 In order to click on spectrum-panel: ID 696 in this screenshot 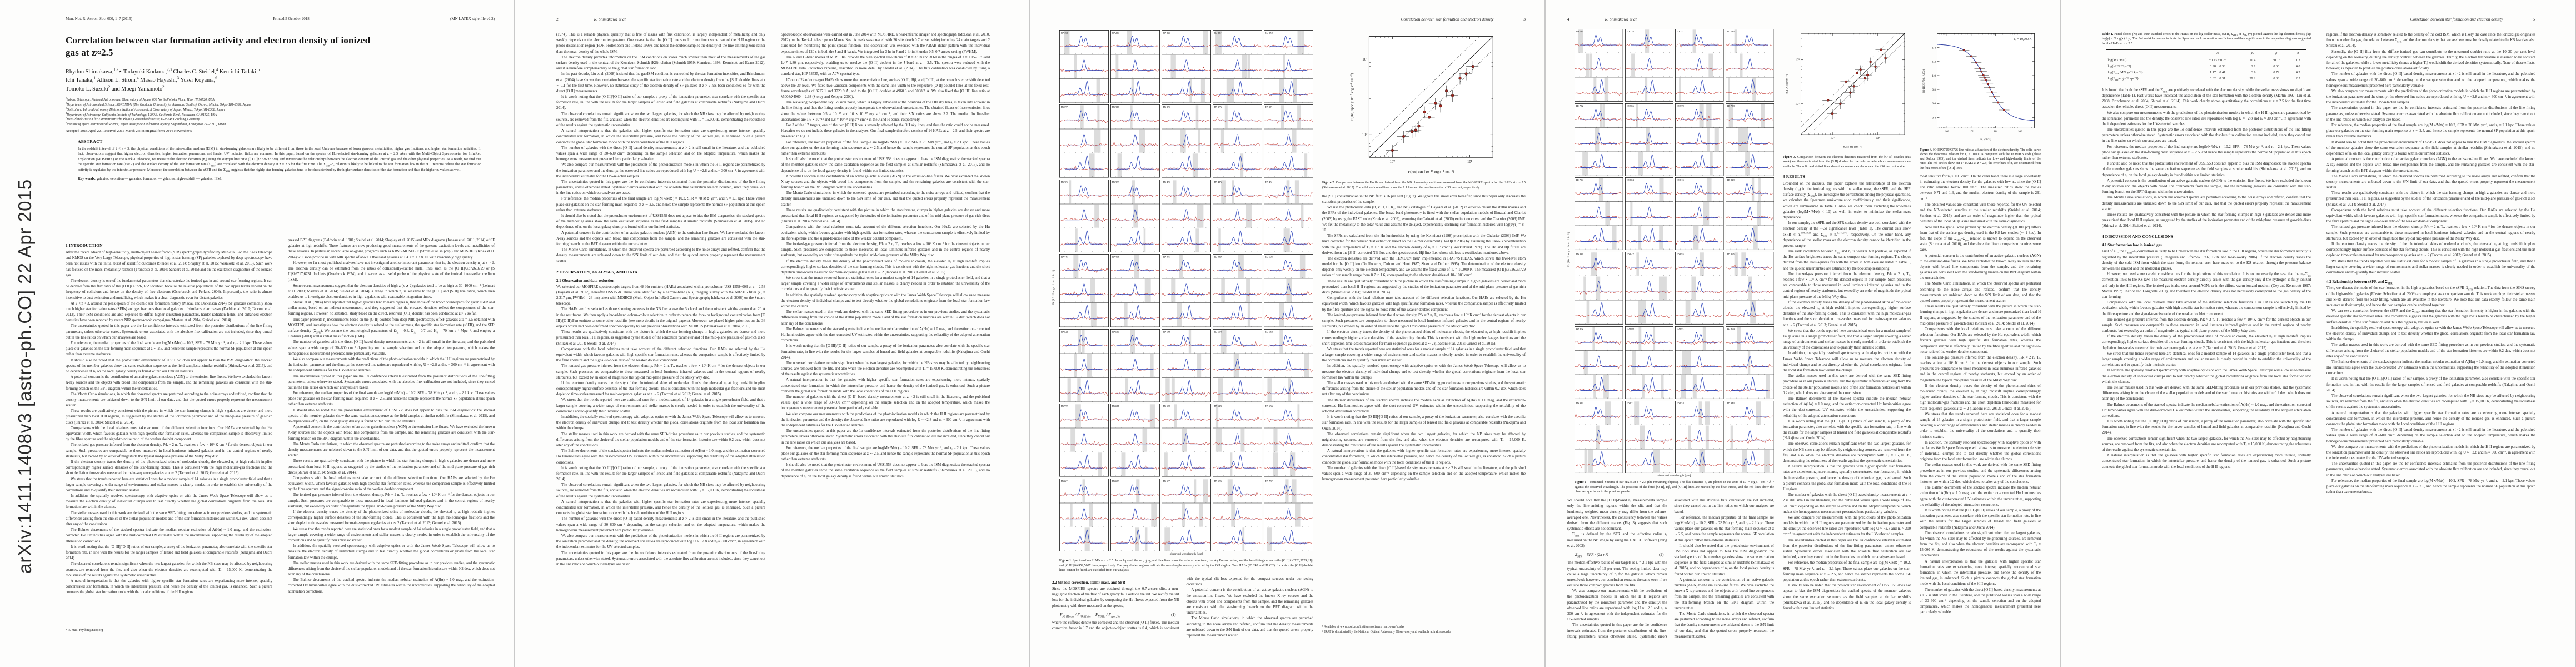, I will do `click(1237, 515)`.